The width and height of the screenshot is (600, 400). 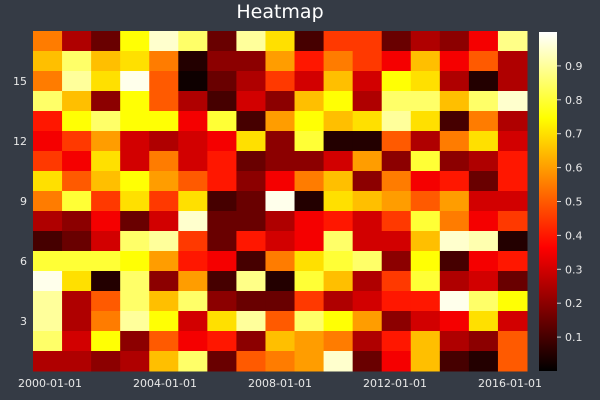 I want to click on colorbar-tick-label: 0.2, so click(x=574, y=303).